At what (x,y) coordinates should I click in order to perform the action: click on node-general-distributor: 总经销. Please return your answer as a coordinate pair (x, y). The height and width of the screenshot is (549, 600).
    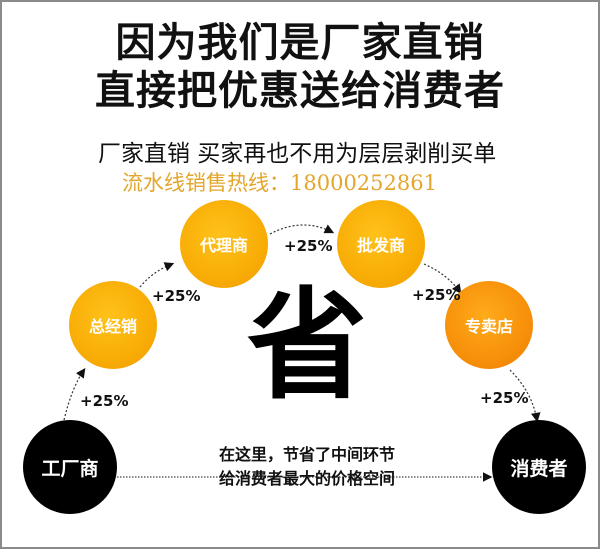
    Looking at the image, I should click on (113, 325).